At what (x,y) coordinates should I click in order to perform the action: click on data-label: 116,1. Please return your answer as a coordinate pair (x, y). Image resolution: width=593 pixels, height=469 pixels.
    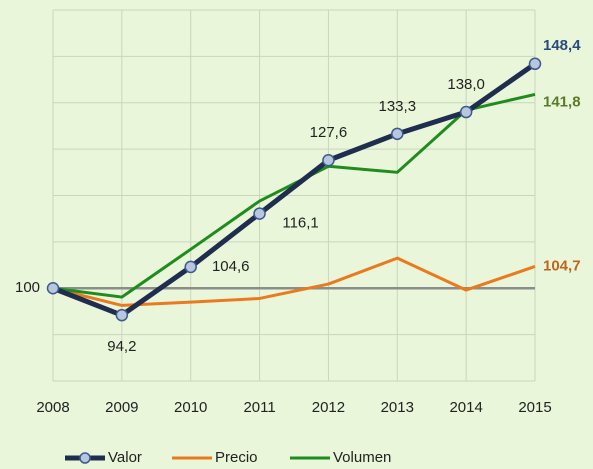
    Looking at the image, I should click on (300, 223).